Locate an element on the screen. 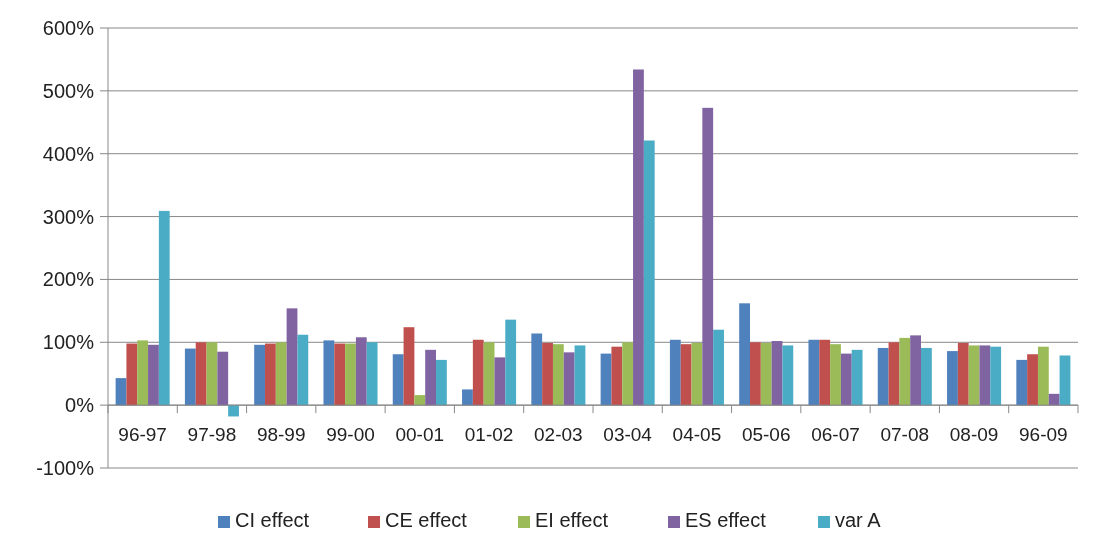 This screenshot has width=1120, height=558. legend-label: CI effect is located at coordinates (272, 520).